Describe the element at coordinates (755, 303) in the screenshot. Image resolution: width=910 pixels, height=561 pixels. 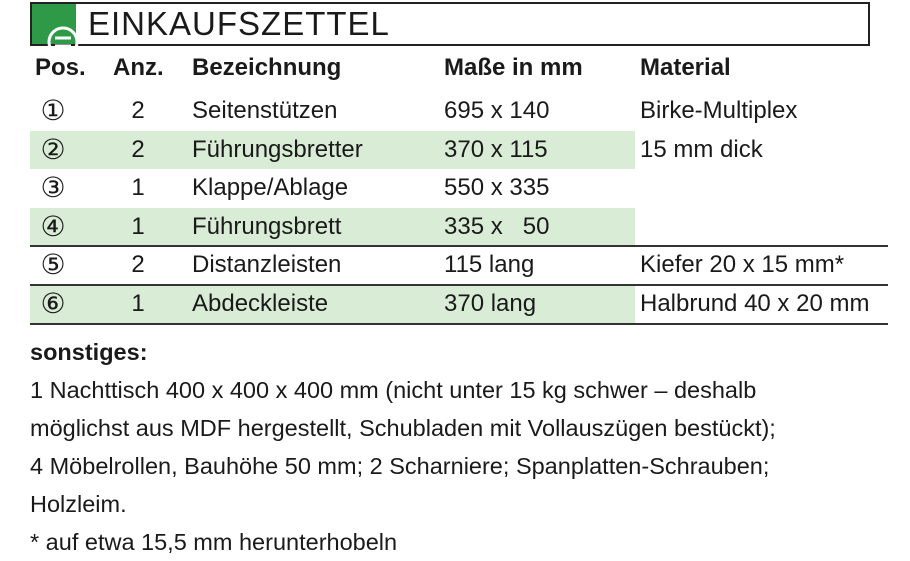
I see `table-cell: Halbrund 40 x 20 mm` at that location.